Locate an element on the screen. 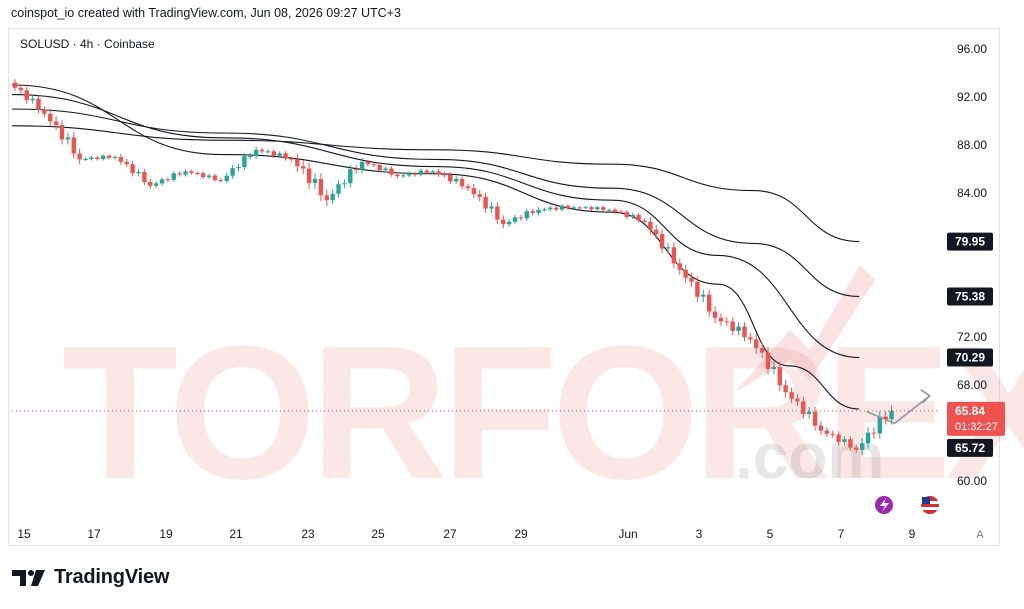 The height and width of the screenshot is (609, 1024). x-tick-label: 23 is located at coordinates (308, 534).